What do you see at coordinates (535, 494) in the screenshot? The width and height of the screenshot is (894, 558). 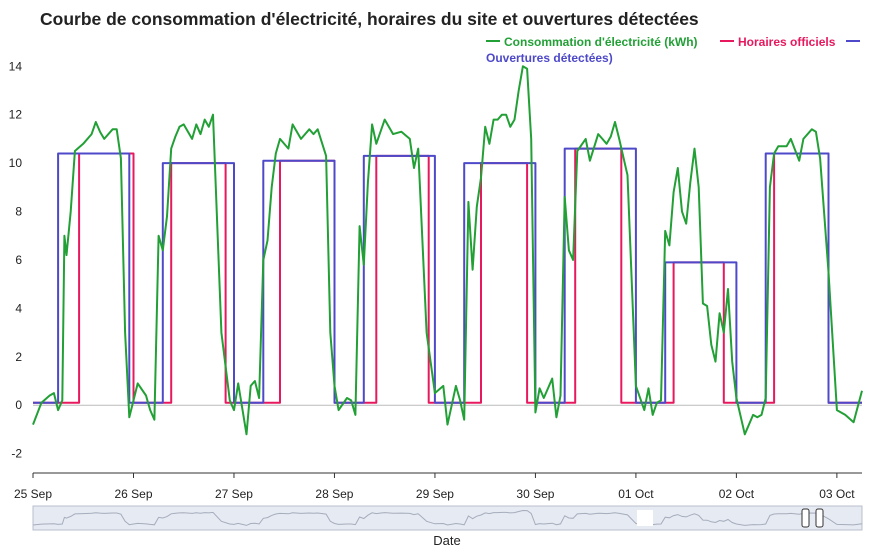 I see `x-tick-label: 30 Sep` at bounding box center [535, 494].